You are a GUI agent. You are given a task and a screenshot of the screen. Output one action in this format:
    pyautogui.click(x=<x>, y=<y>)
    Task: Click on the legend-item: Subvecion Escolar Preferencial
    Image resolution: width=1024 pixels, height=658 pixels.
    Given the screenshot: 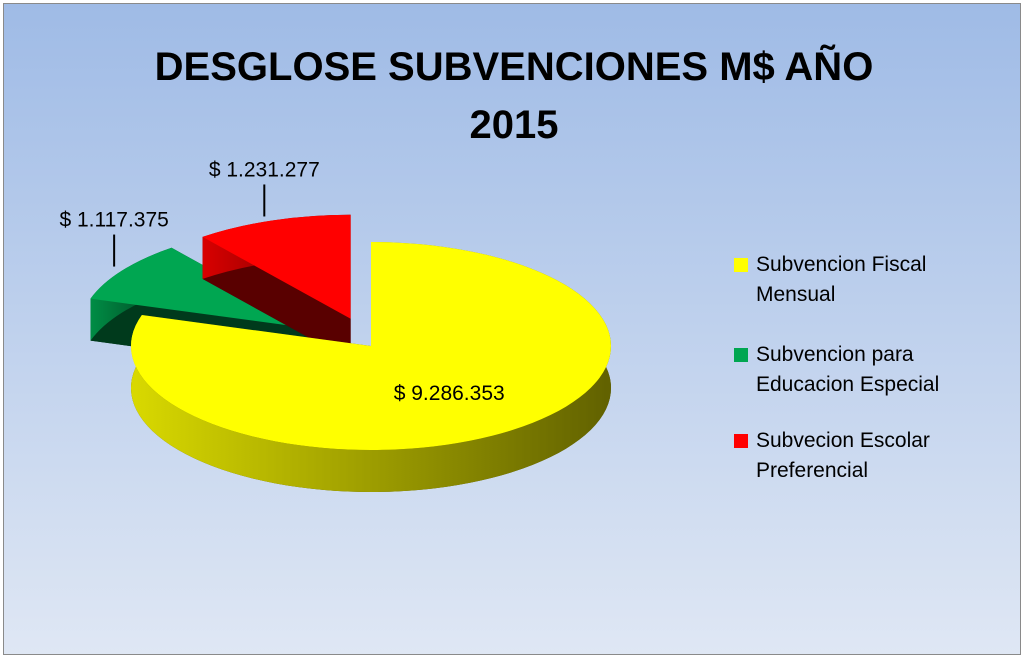 What is the action you would take?
    pyautogui.click(x=845, y=456)
    